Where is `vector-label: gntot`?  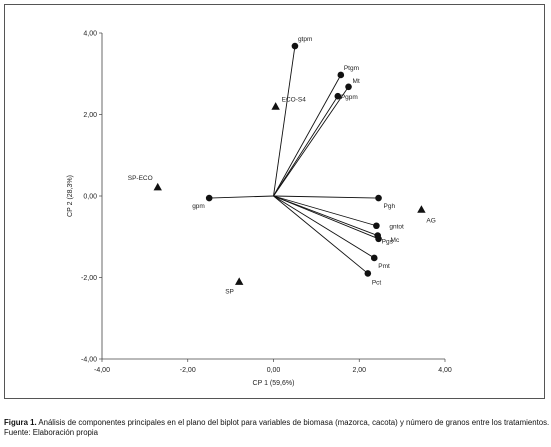 vector-label: gntot is located at coordinates (396, 227).